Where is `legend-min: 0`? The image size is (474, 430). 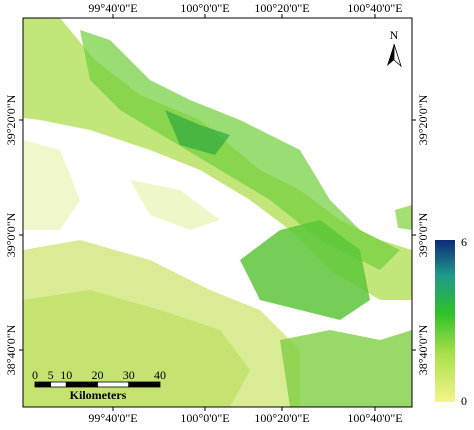 legend-min: 0 is located at coordinates (464, 401).